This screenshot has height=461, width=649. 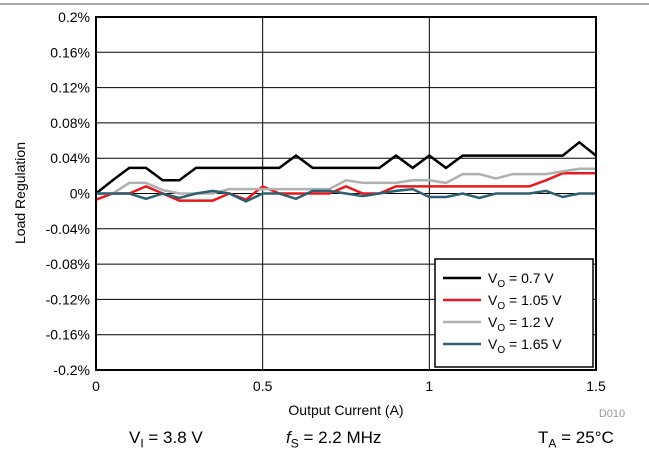 I want to click on y-tick-label: 0.08%, so click(x=70, y=123).